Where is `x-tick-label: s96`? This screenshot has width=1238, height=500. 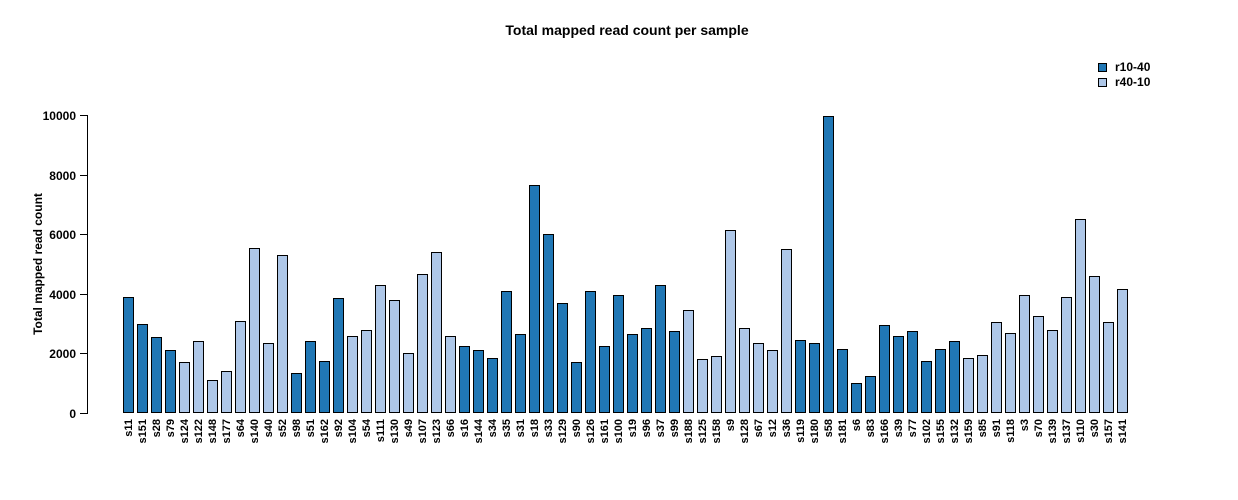 x-tick-label: s96 is located at coordinates (647, 428).